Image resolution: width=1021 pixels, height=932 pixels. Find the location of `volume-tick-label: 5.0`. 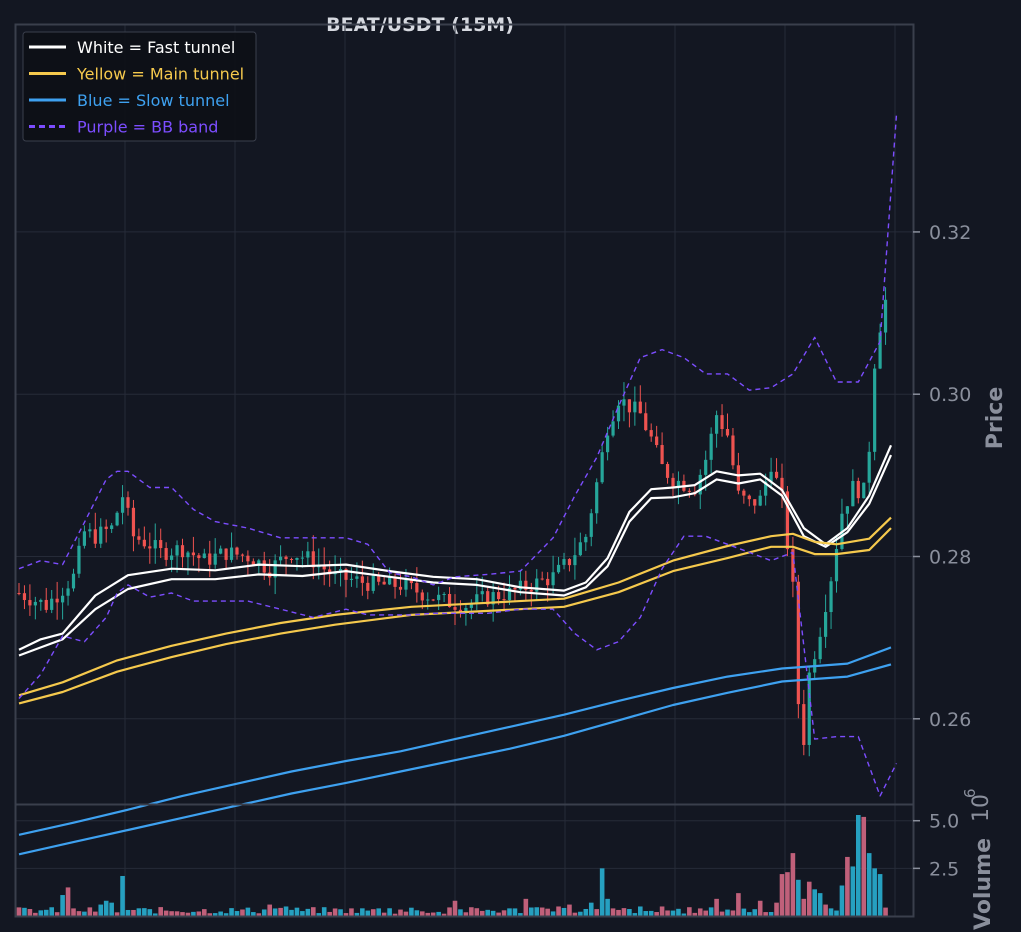

volume-tick-label: 5.0 is located at coordinates (944, 822).